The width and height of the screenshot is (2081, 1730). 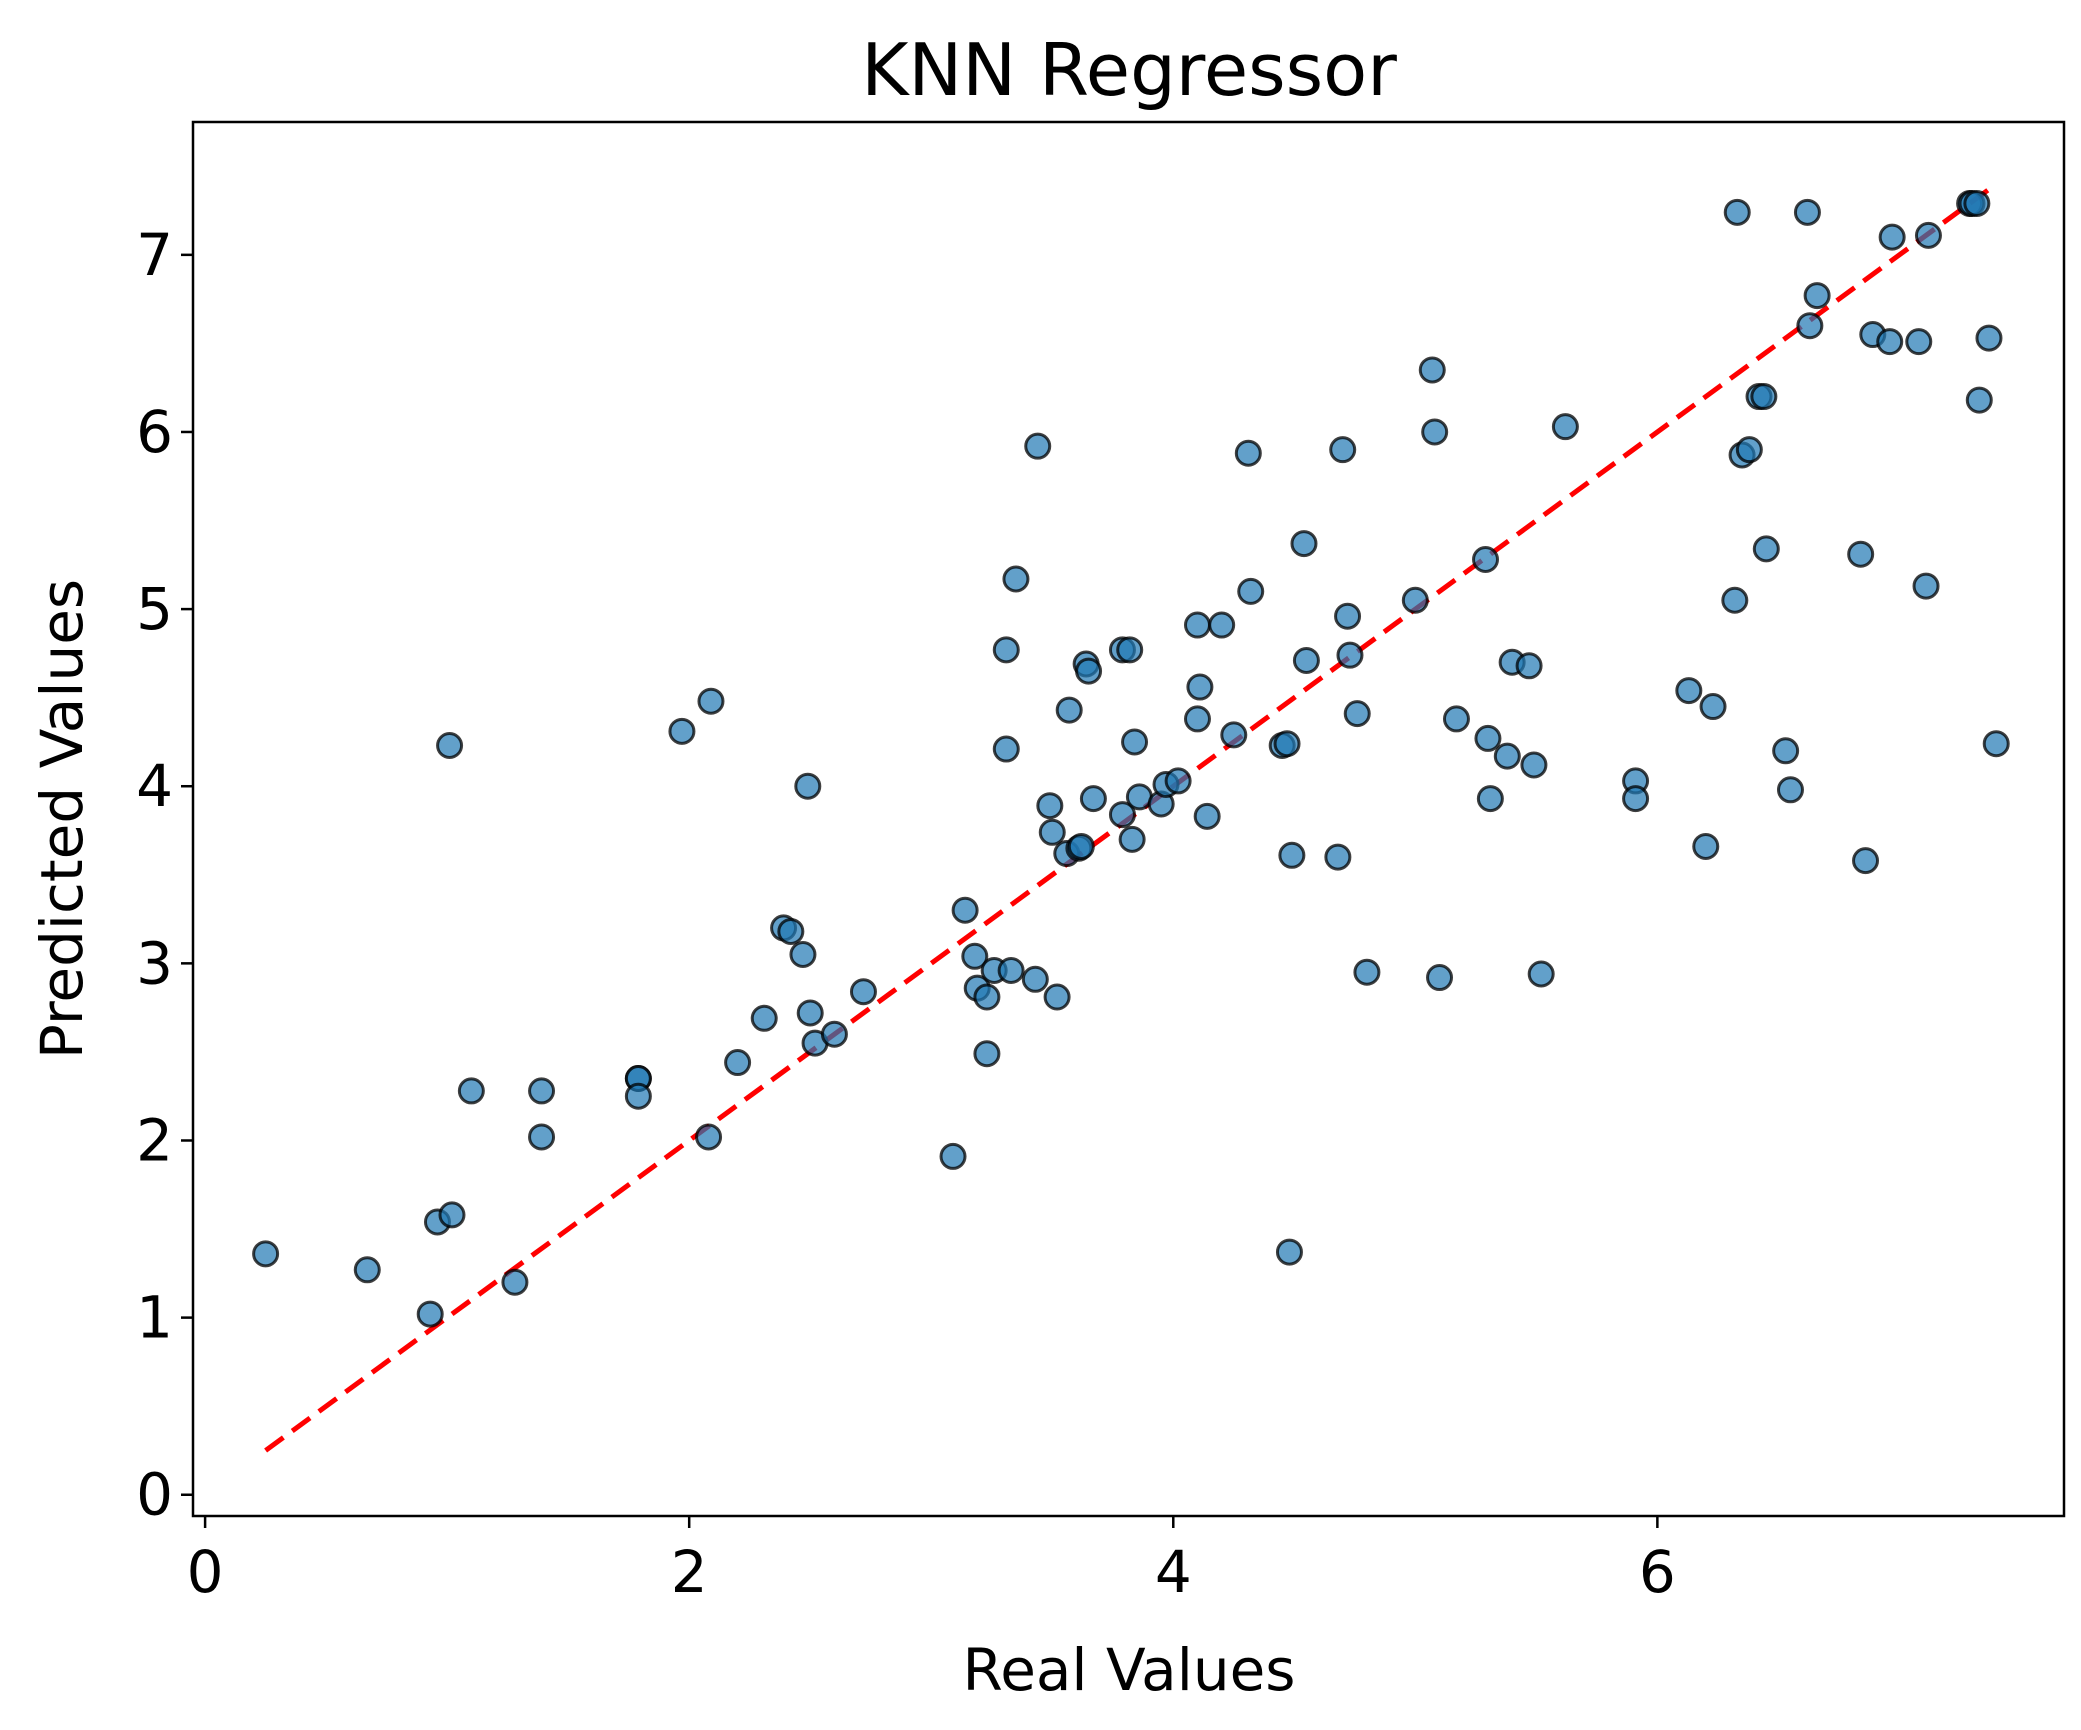 I want to click on y-tick-label: 5, so click(x=154, y=609).